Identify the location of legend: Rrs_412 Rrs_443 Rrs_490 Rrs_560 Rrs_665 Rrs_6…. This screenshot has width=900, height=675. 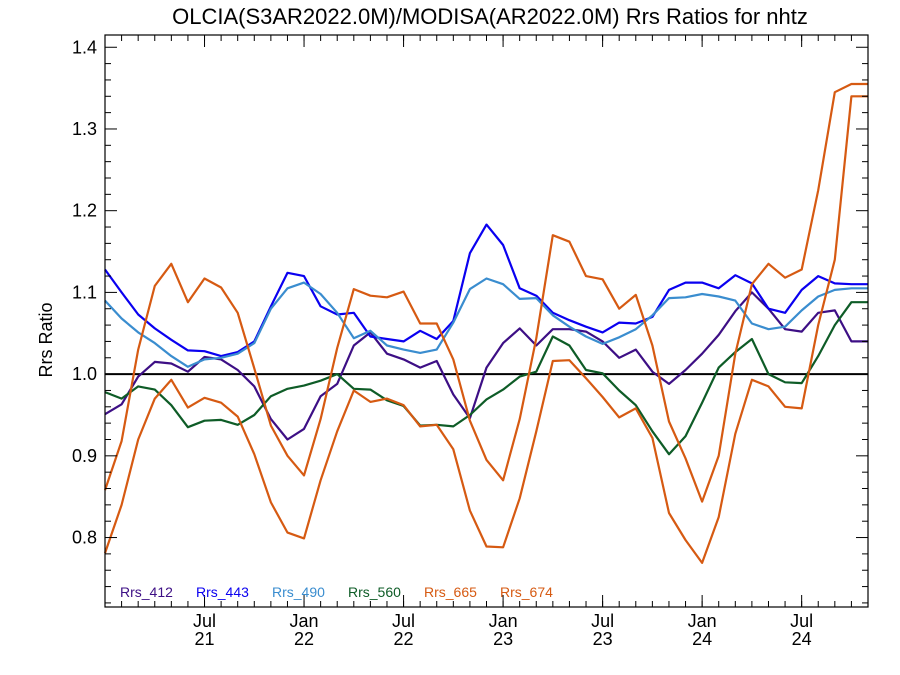
(336, 592).